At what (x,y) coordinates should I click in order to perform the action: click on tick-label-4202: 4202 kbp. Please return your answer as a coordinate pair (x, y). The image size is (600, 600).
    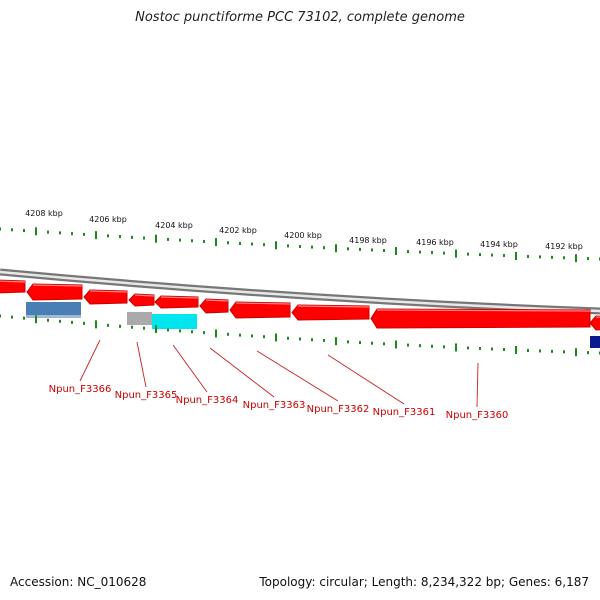
    Looking at the image, I should click on (238, 230).